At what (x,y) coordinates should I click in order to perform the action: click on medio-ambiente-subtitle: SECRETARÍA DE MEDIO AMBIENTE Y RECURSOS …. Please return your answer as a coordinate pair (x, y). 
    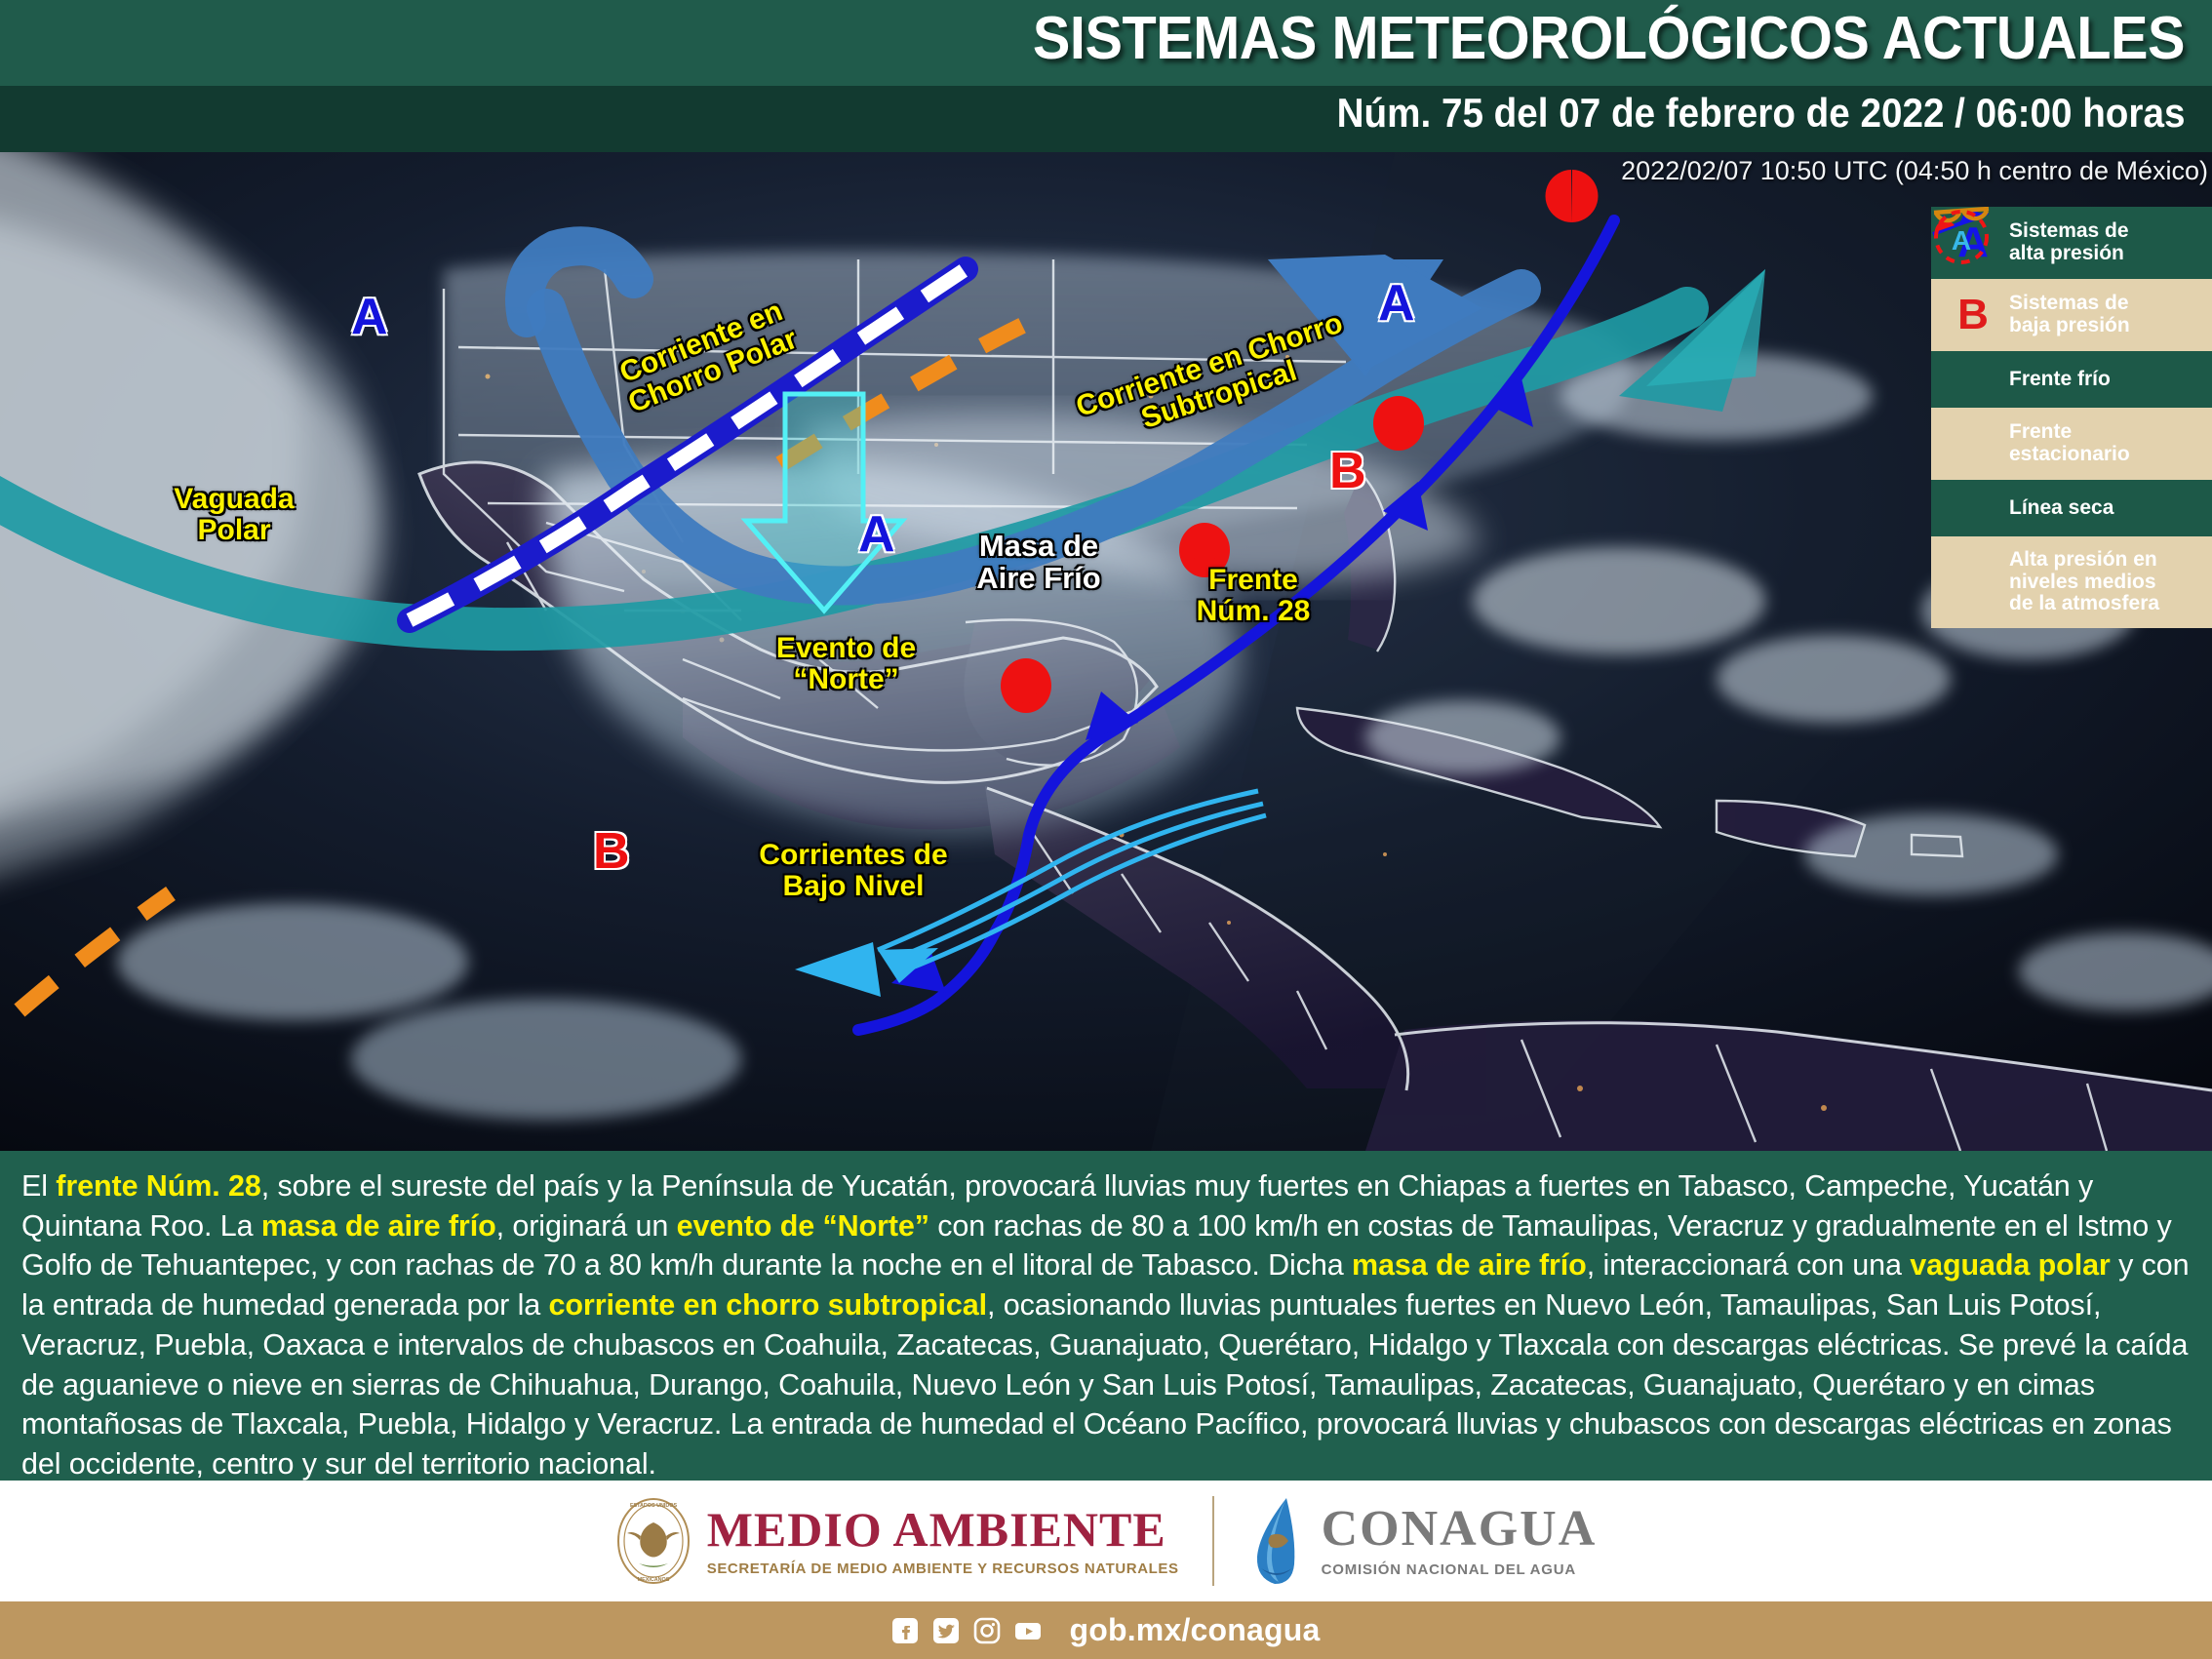
    Looking at the image, I should click on (942, 1568).